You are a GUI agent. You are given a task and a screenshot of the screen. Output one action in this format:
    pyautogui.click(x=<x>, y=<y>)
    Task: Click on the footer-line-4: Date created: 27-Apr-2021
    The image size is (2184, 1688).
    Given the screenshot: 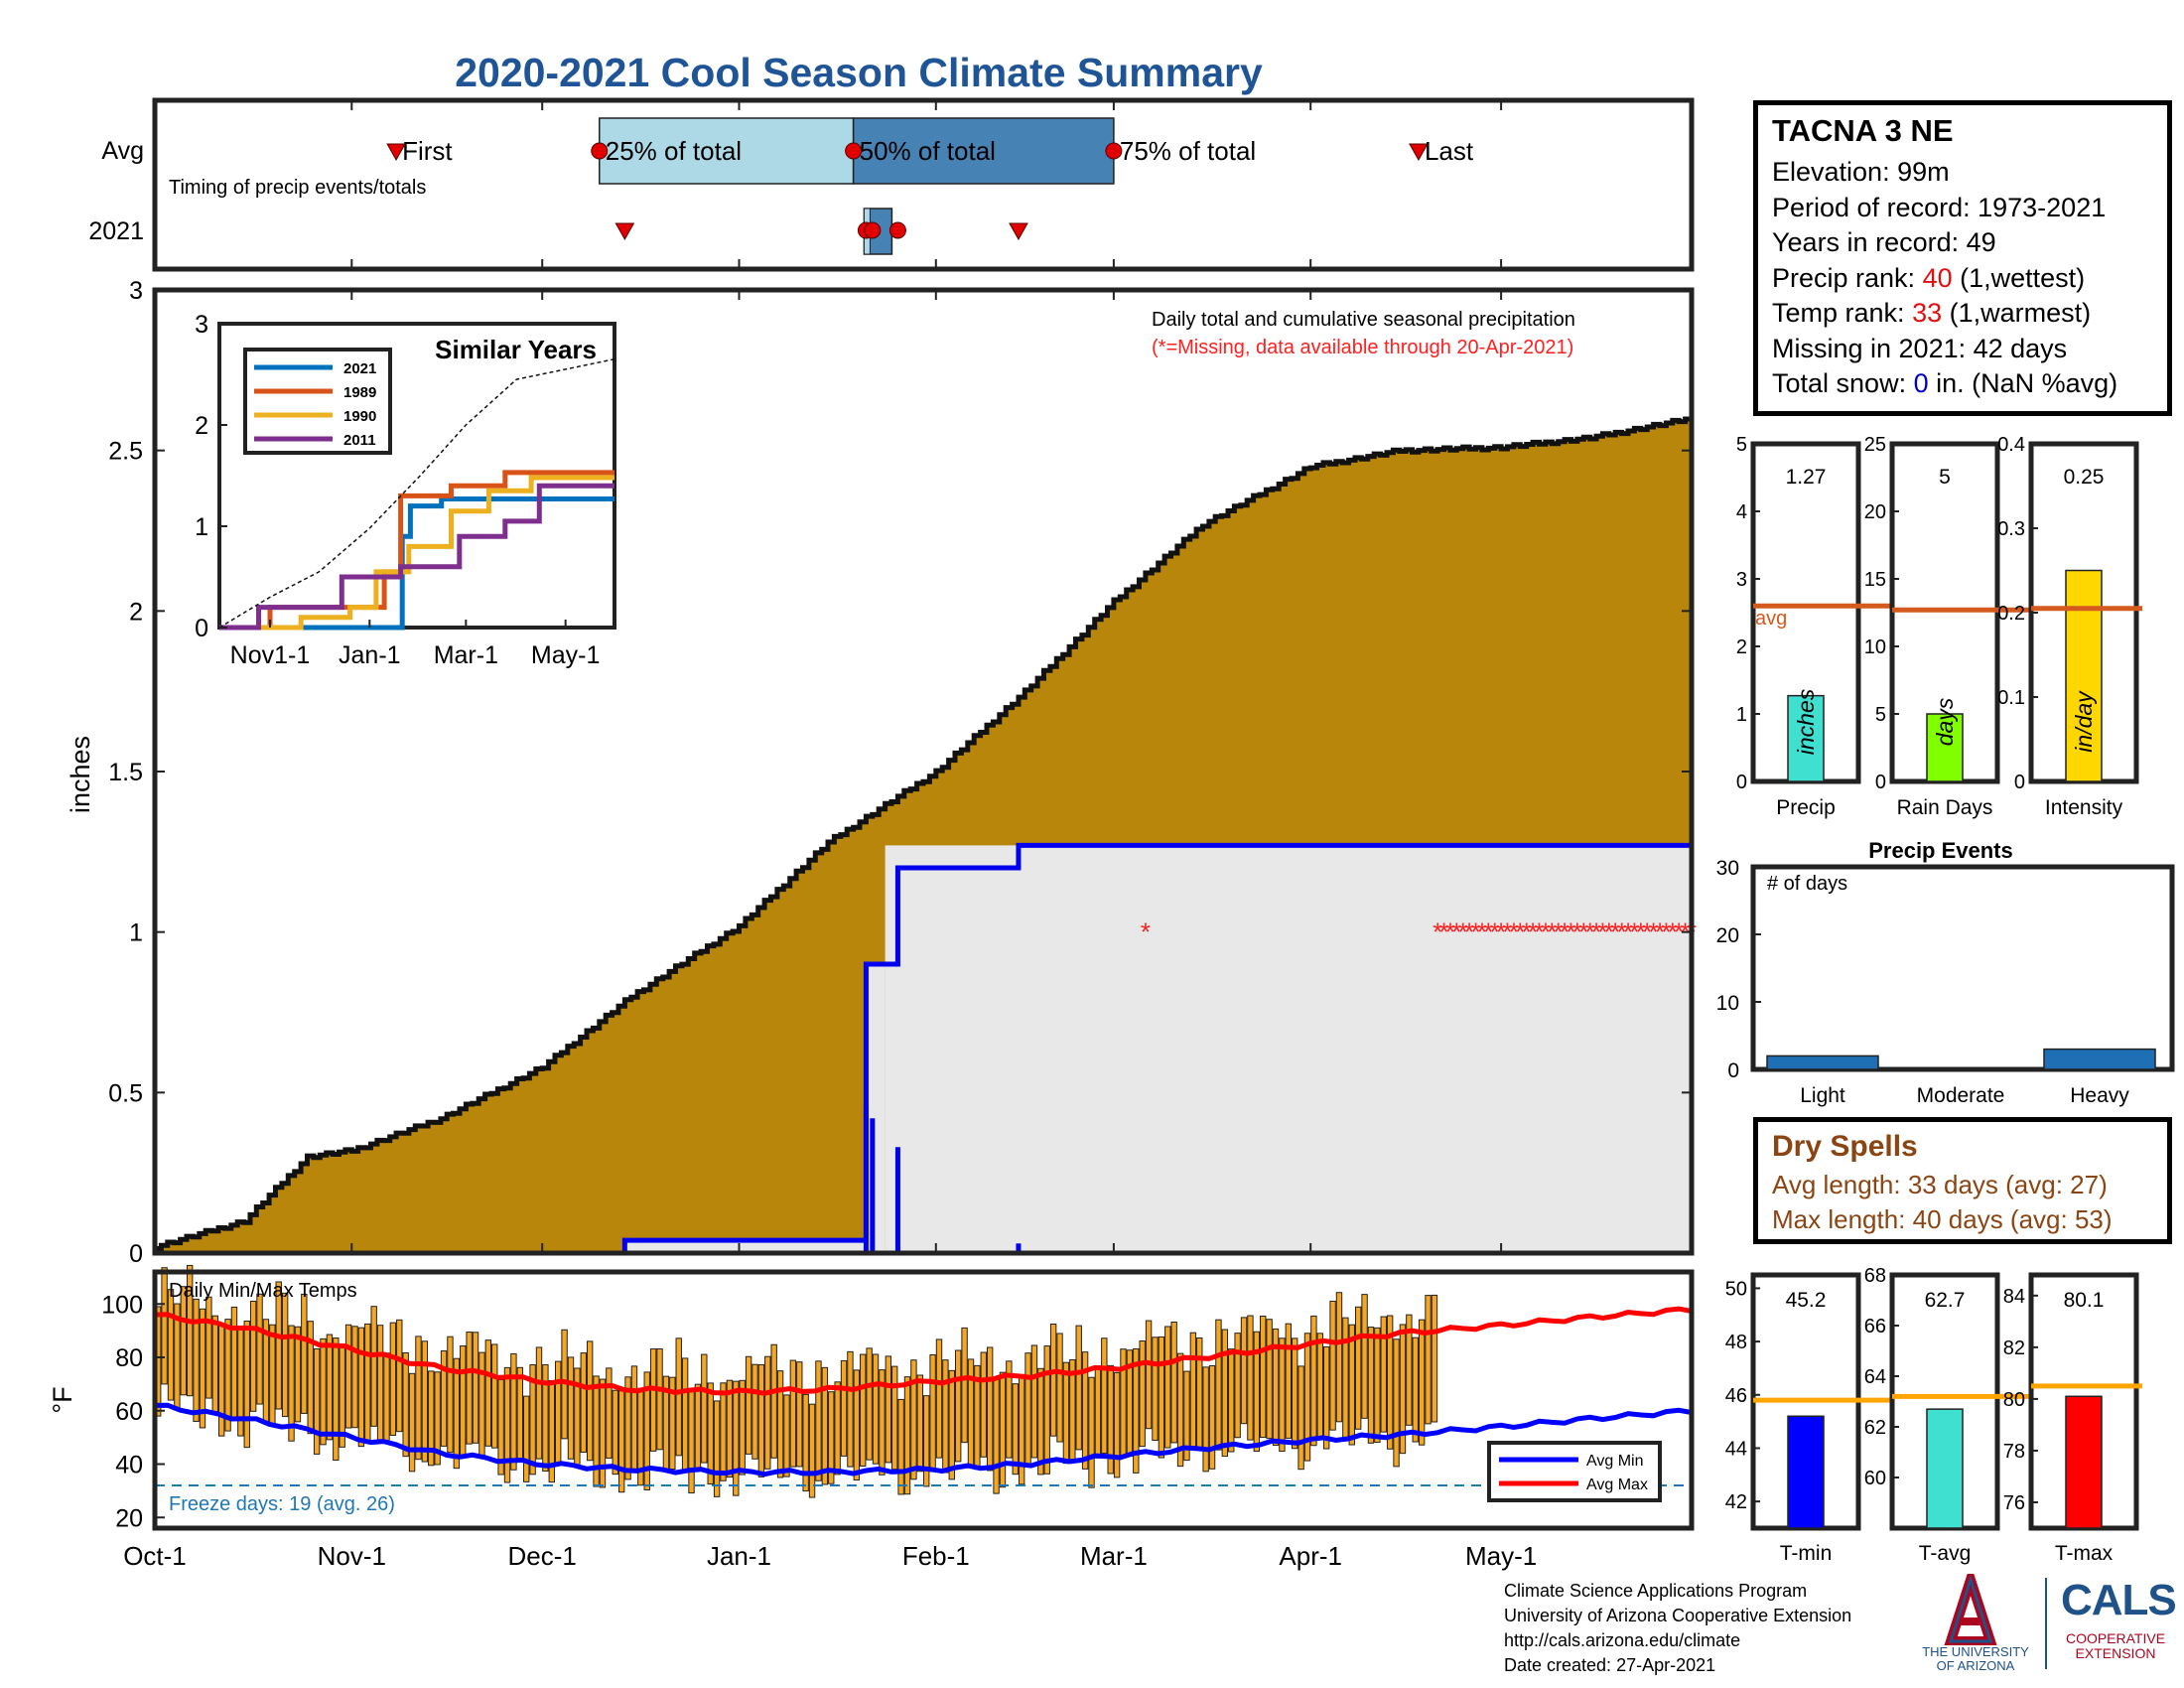 What is the action you would take?
    pyautogui.click(x=1610, y=1665)
    